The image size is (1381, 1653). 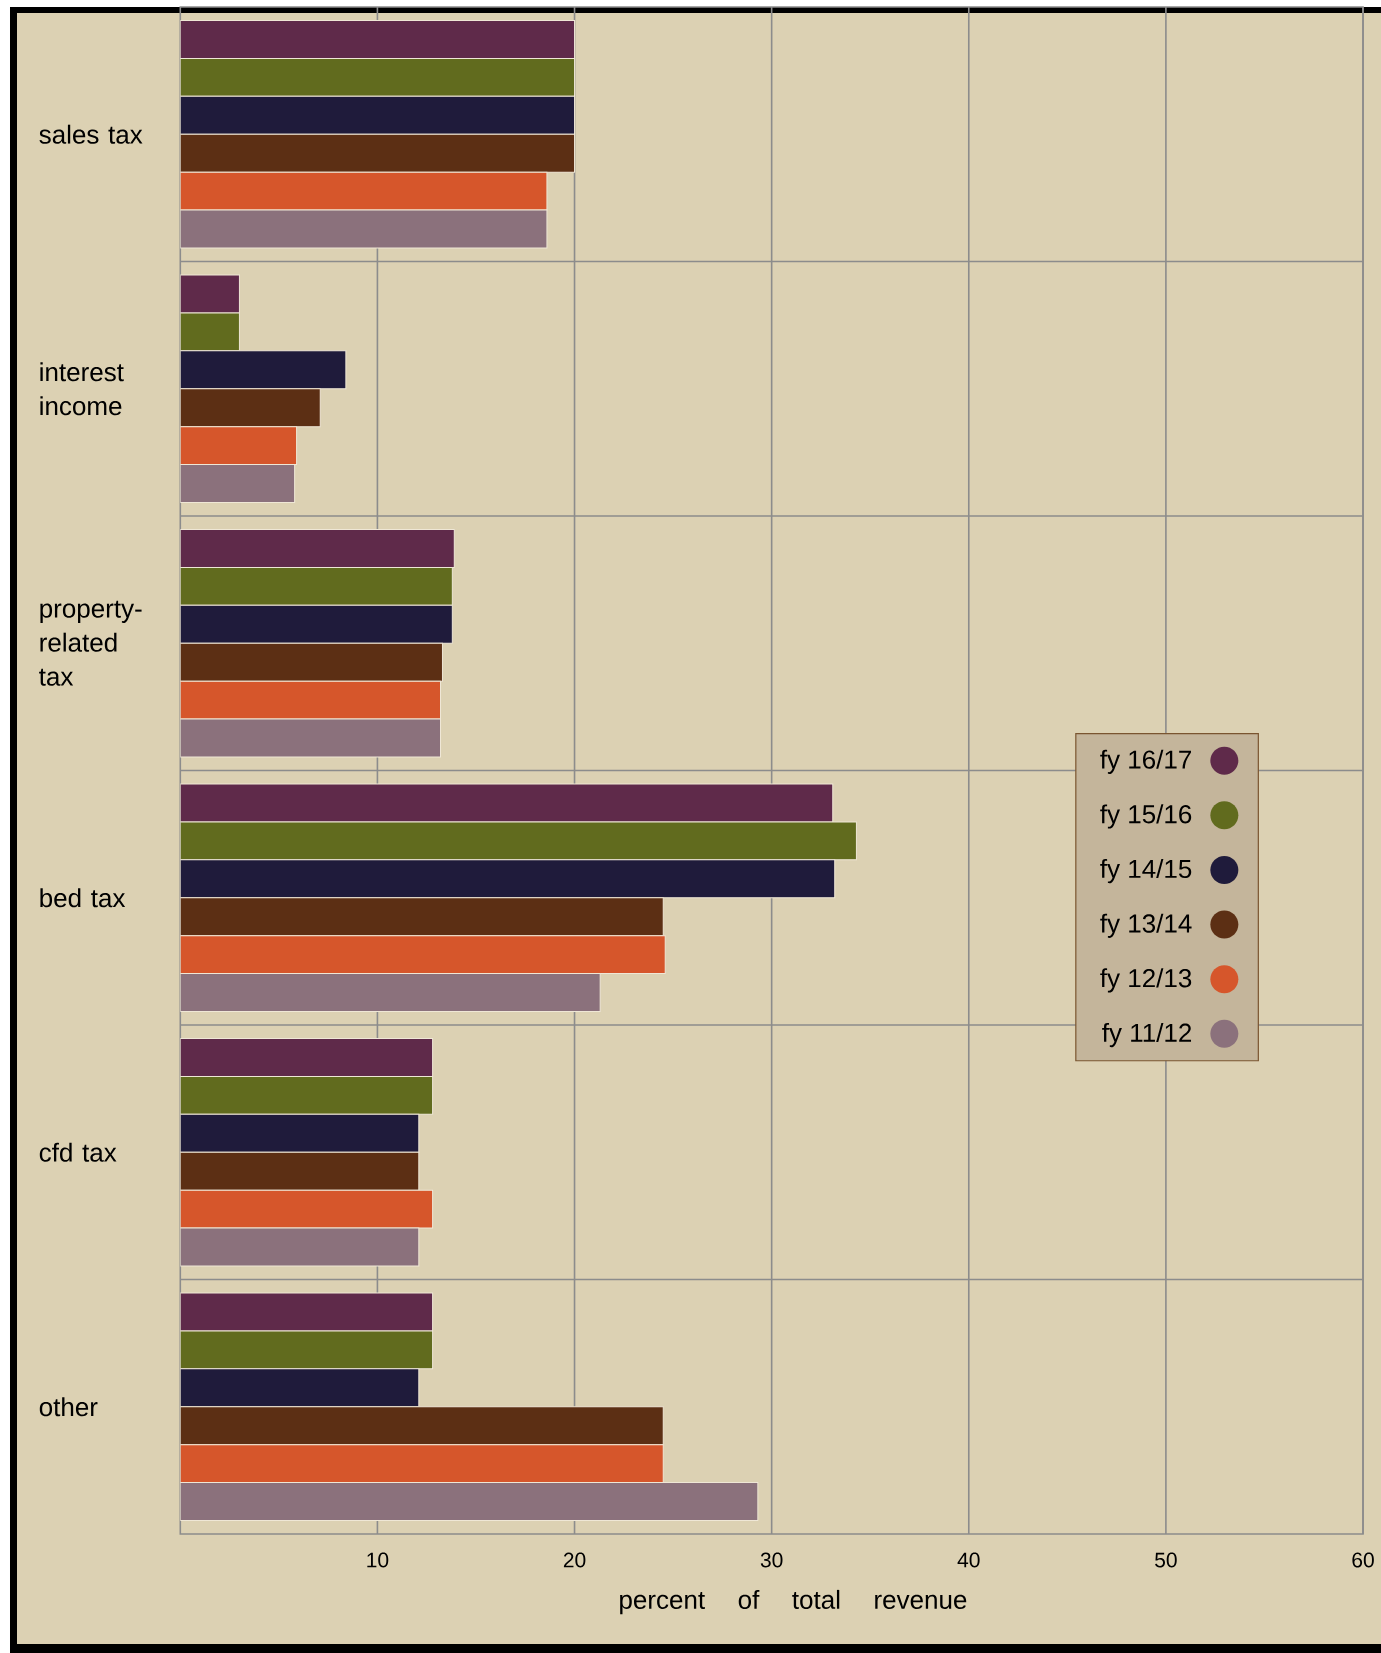 What do you see at coordinates (378, 1560) in the screenshot?
I see `x-tick-label: 10` at bounding box center [378, 1560].